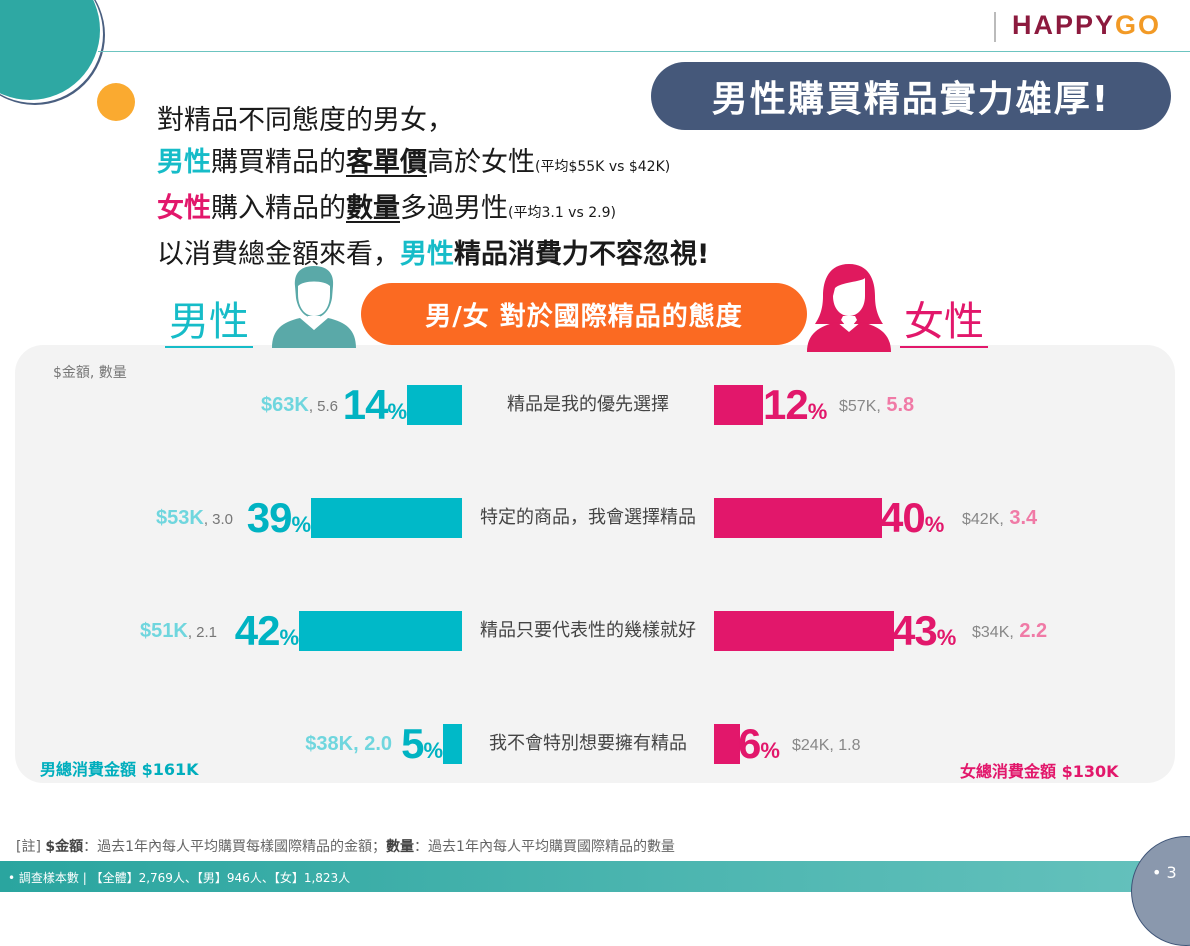  Describe the element at coordinates (897, 405) in the screenshot. I see `female-quantity: 5.8` at that location.